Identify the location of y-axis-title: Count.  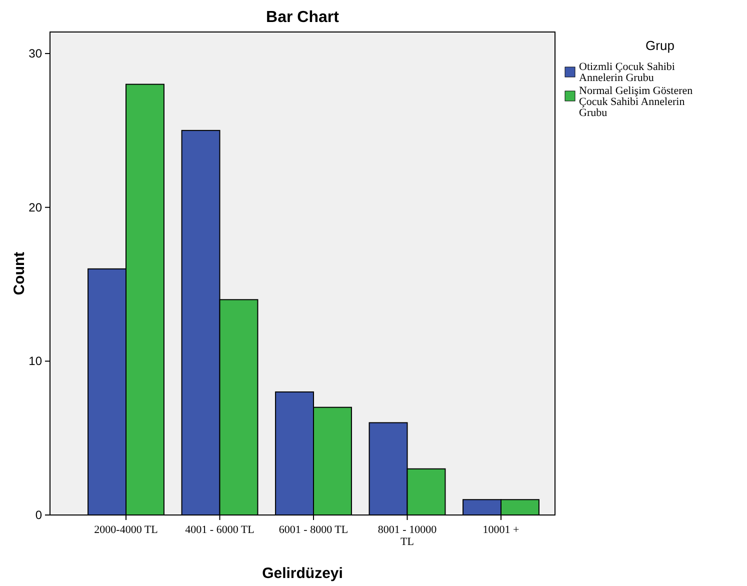
(19, 274).